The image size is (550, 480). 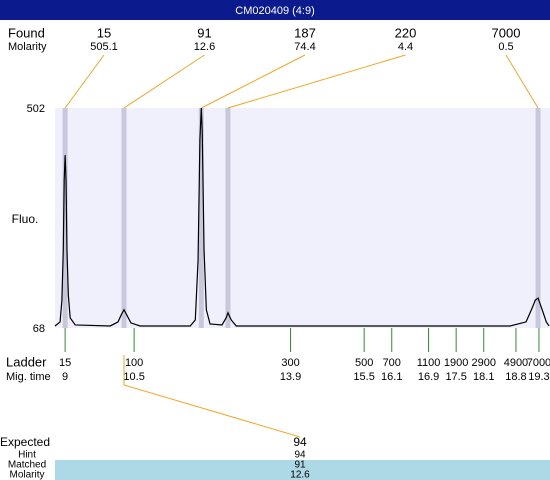 I want to click on ladder-size: 500, so click(x=364, y=363).